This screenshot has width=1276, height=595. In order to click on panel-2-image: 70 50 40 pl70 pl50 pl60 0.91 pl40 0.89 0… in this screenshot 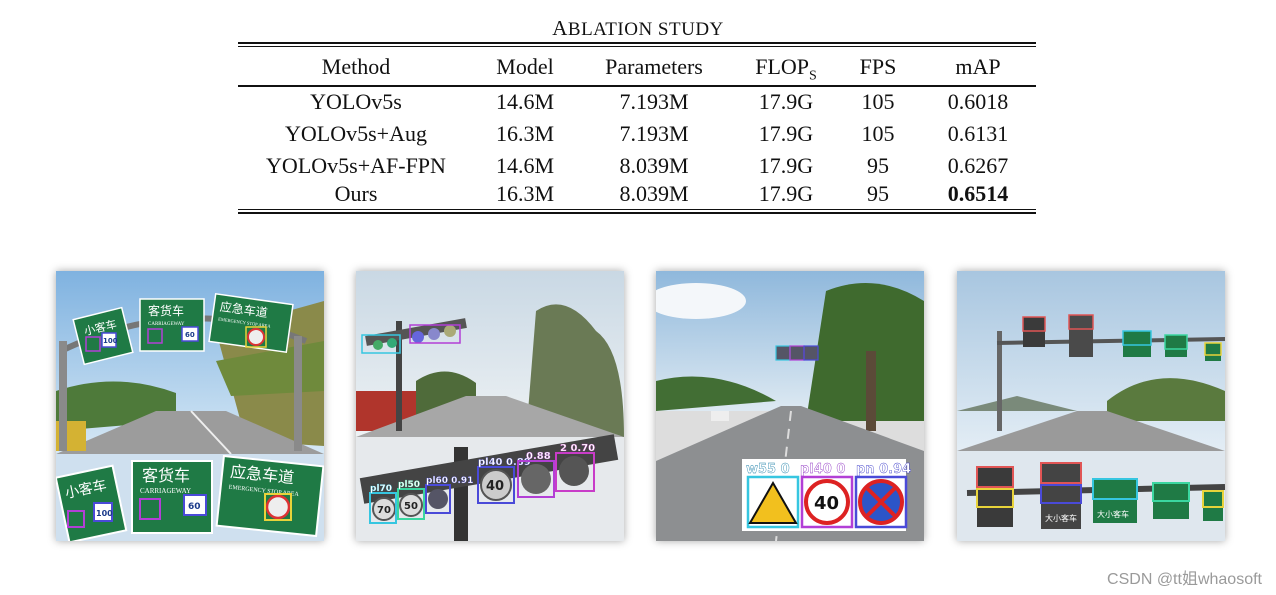, I will do `click(490, 406)`.